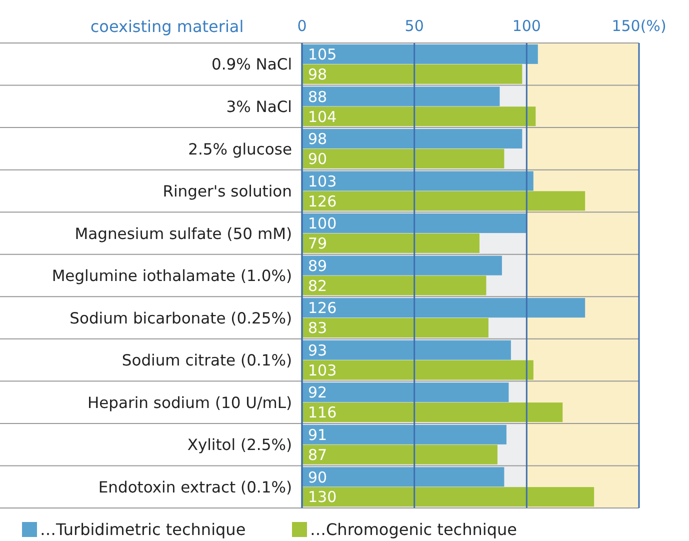  What do you see at coordinates (322, 55) in the screenshot?
I see `data-label: 105` at bounding box center [322, 55].